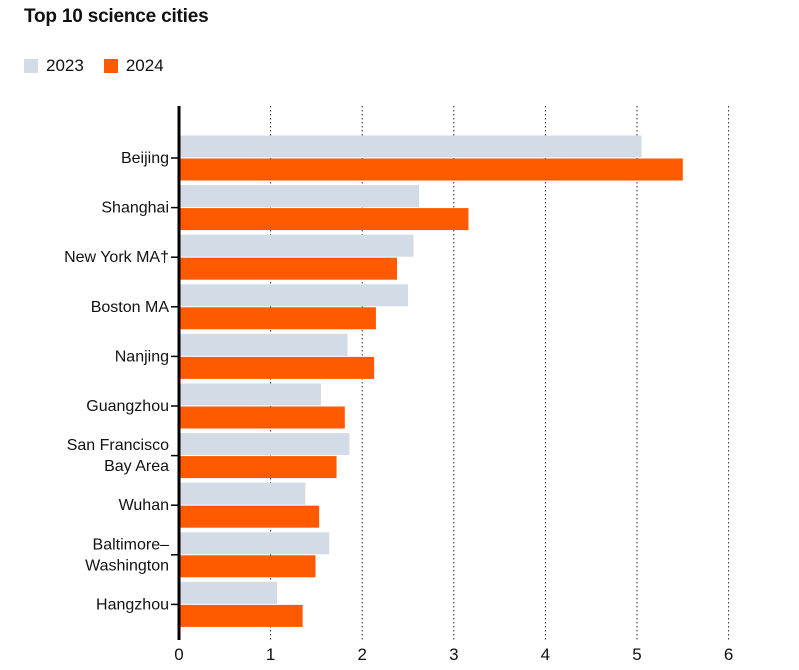 The width and height of the screenshot is (799, 670). I want to click on x-tick-label-2: 2, so click(361, 654).